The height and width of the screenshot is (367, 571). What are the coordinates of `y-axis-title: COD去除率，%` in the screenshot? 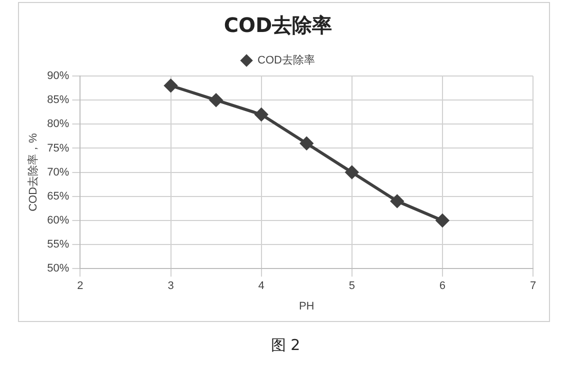 It's located at (33, 172).